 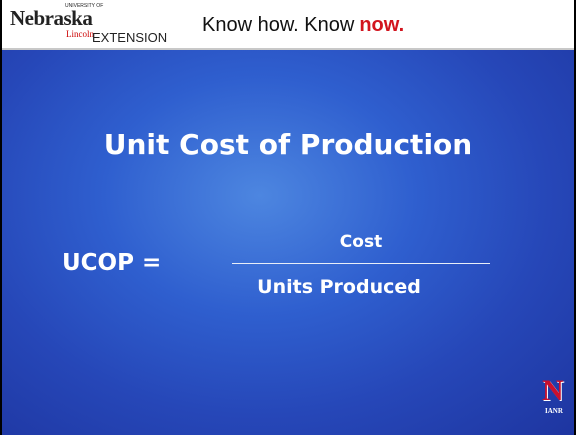 What do you see at coordinates (361, 263) in the screenshot?
I see `fraction-bar` at bounding box center [361, 263].